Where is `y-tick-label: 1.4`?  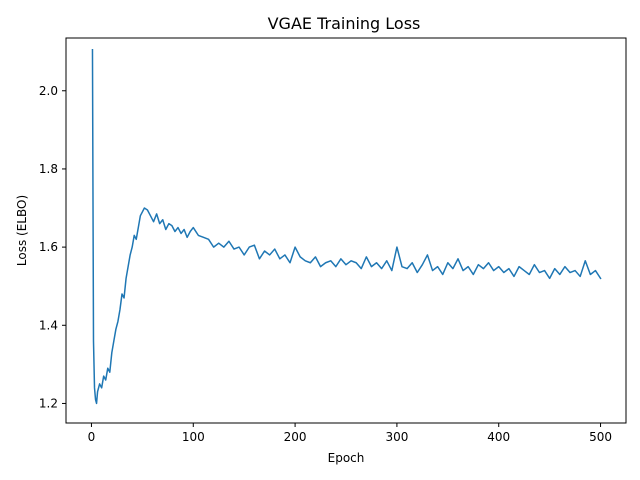
y-tick-label: 1.4 is located at coordinates (48, 325).